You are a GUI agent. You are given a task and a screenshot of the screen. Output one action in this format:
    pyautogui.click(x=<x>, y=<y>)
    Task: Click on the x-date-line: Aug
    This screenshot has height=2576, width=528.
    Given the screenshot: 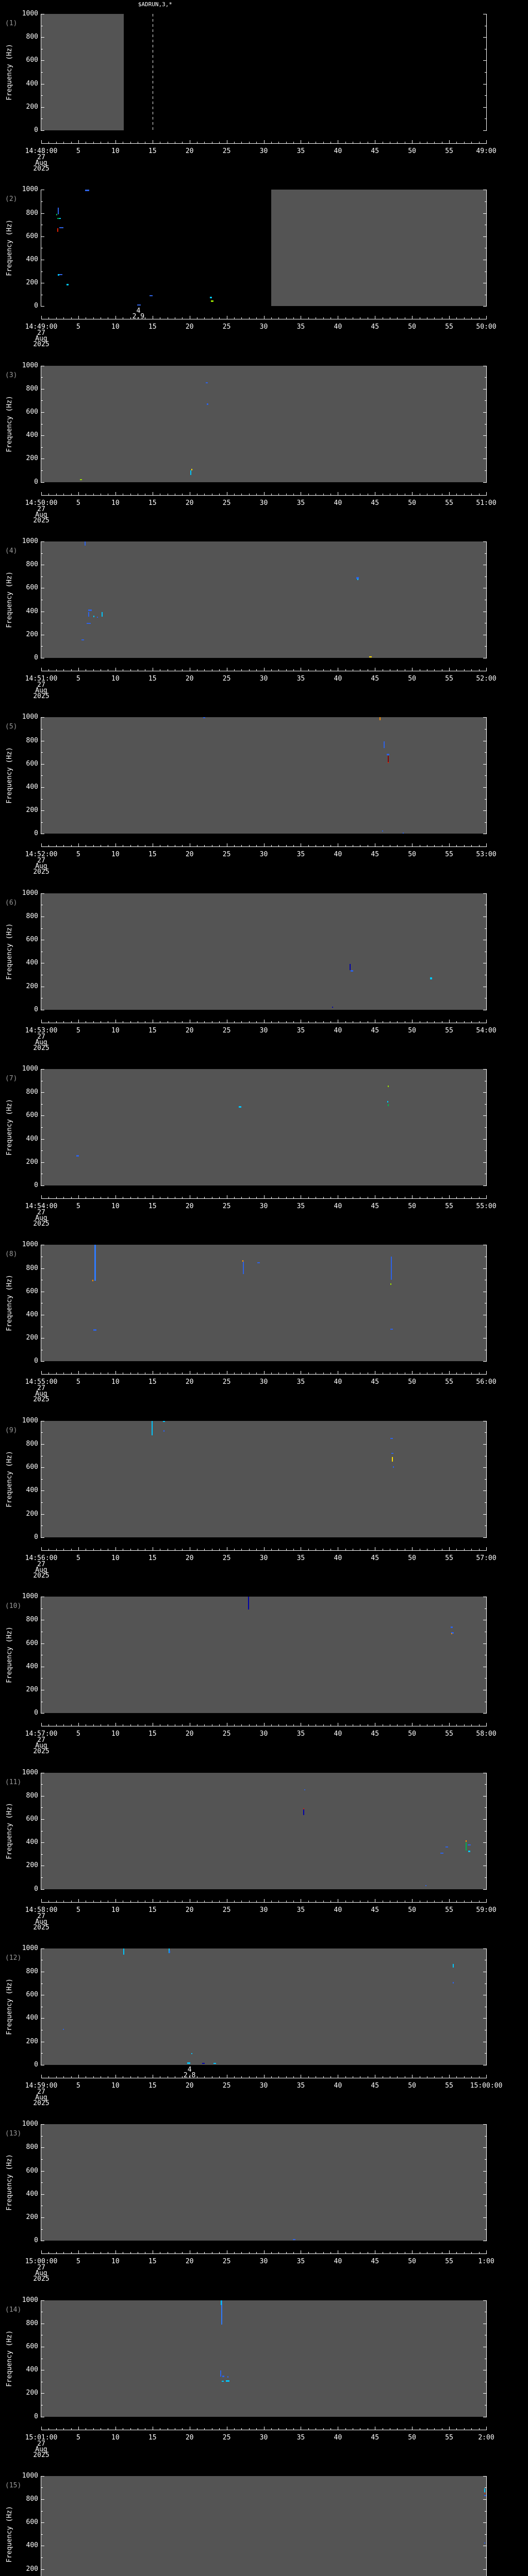 What is the action you would take?
    pyautogui.click(x=41, y=2449)
    